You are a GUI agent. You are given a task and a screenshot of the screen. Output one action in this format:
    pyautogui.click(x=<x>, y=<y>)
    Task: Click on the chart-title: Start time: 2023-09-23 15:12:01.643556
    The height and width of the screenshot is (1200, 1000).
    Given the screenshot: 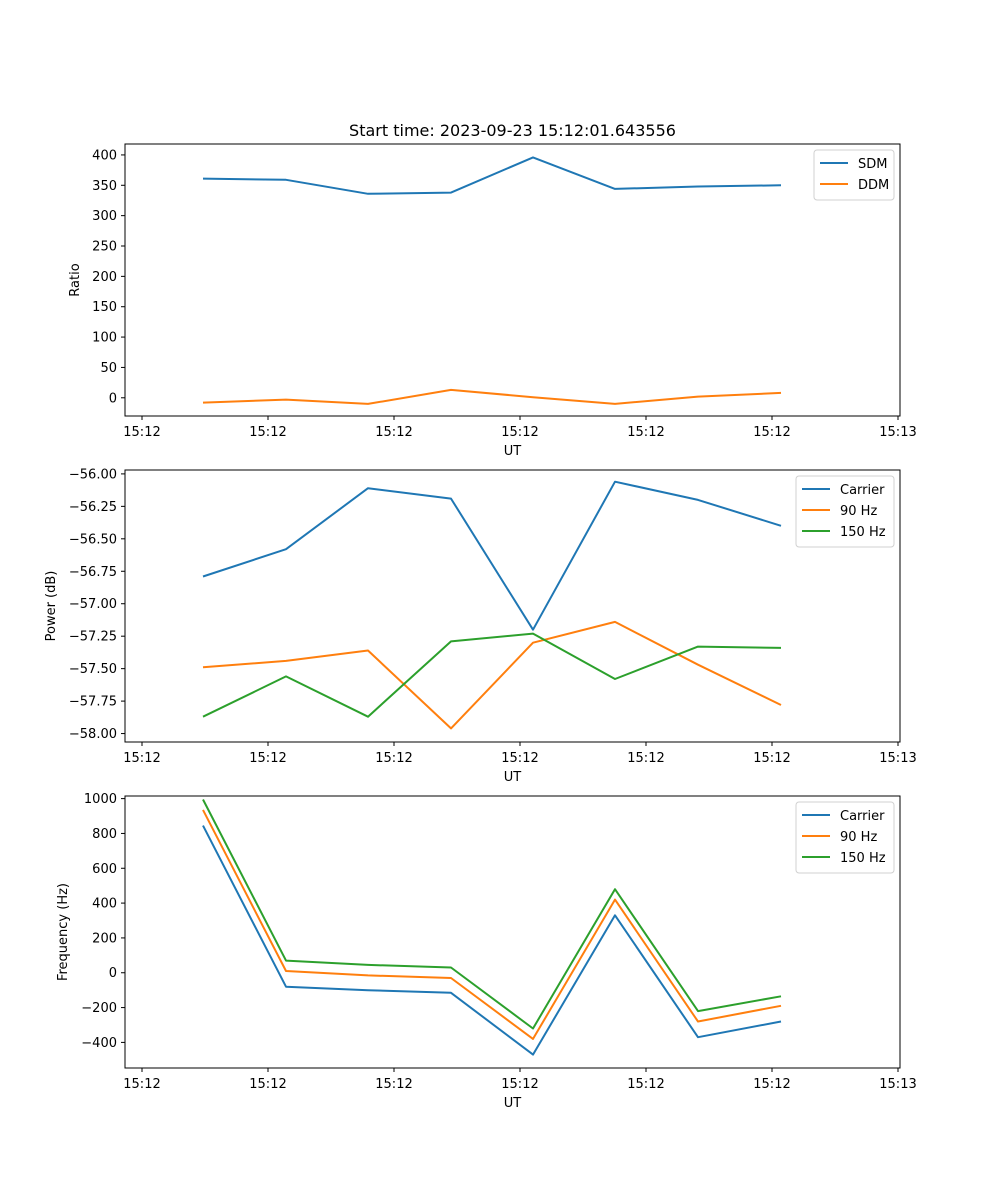 What is the action you would take?
    pyautogui.click(x=512, y=130)
    